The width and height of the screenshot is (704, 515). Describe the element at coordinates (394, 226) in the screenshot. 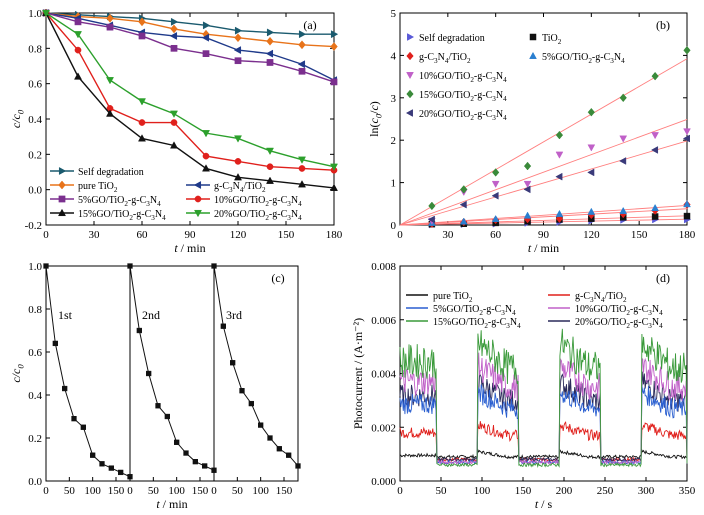

I see `y-tick-label: 0` at that location.